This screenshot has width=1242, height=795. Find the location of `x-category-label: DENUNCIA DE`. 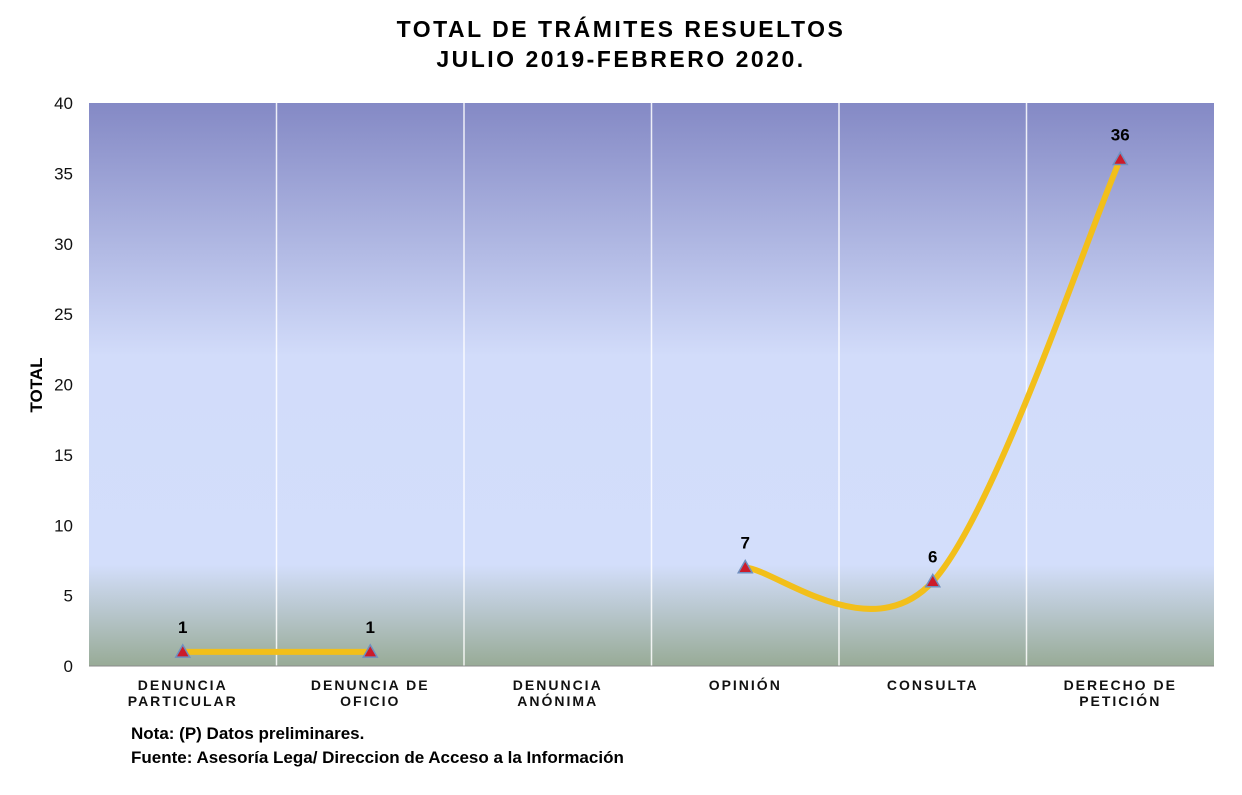

x-category-label: DENUNCIA DE is located at coordinates (370, 685).